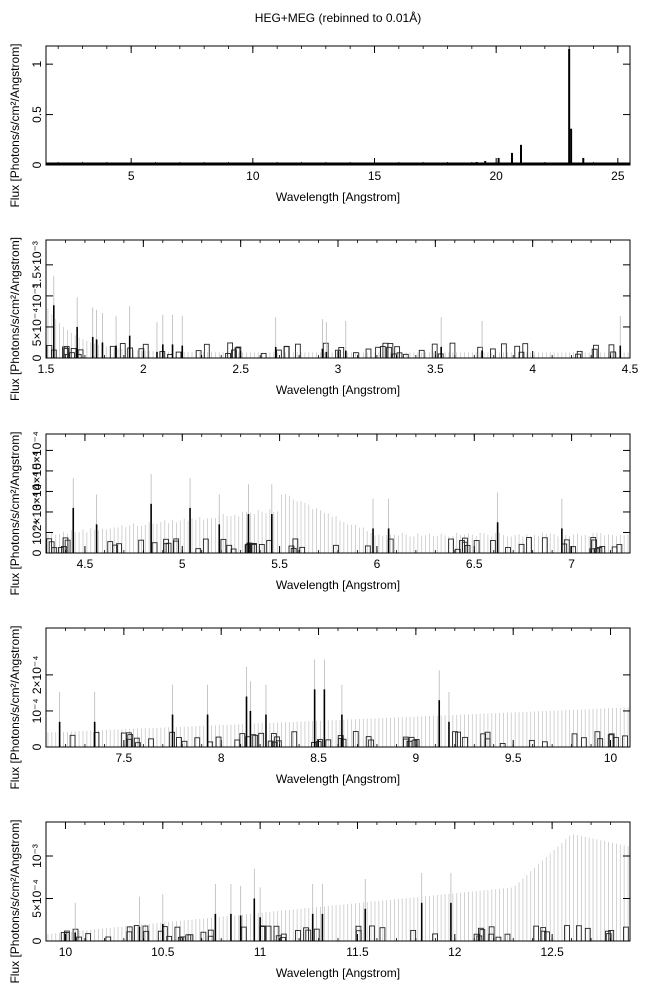 This screenshot has width=650, height=991. I want to click on x-tick-label: 15, so click(375, 176).